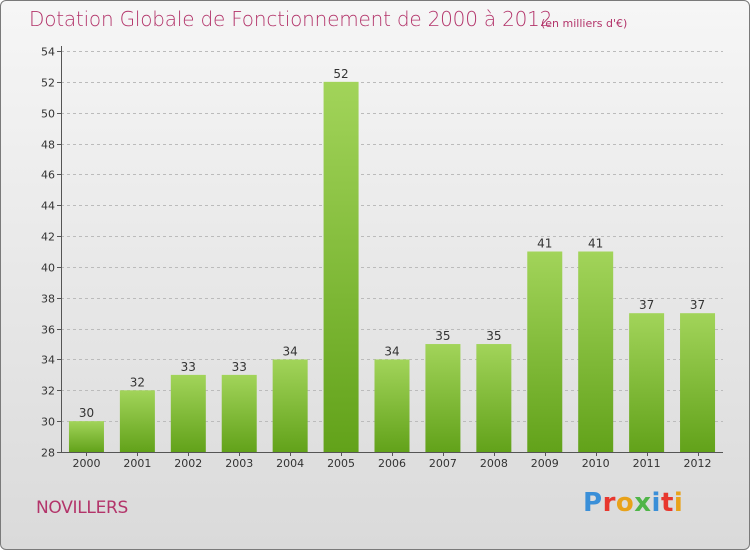 Image resolution: width=750 pixels, height=550 pixels. What do you see at coordinates (239, 463) in the screenshot?
I see `x-tick-label: 2003` at bounding box center [239, 463].